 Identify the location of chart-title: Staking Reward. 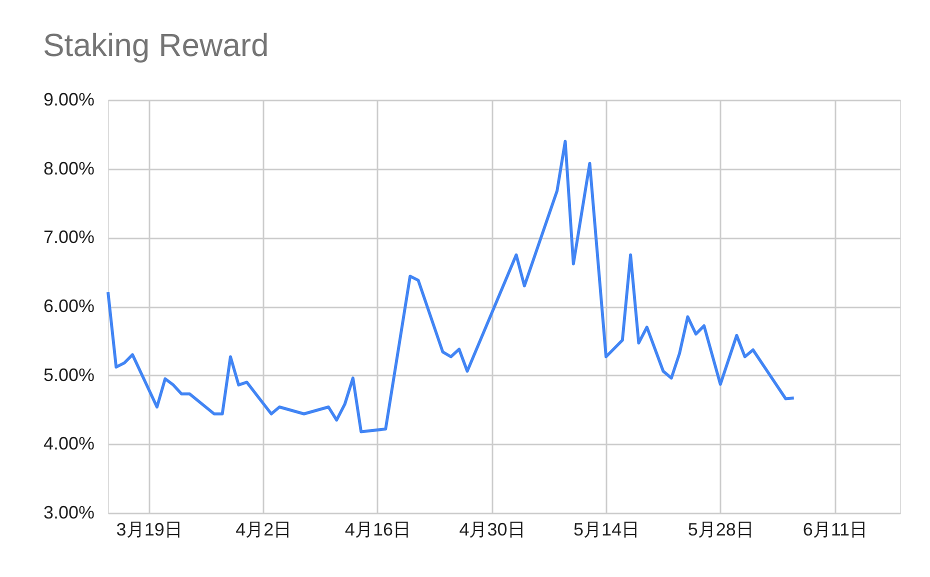
(155, 45).